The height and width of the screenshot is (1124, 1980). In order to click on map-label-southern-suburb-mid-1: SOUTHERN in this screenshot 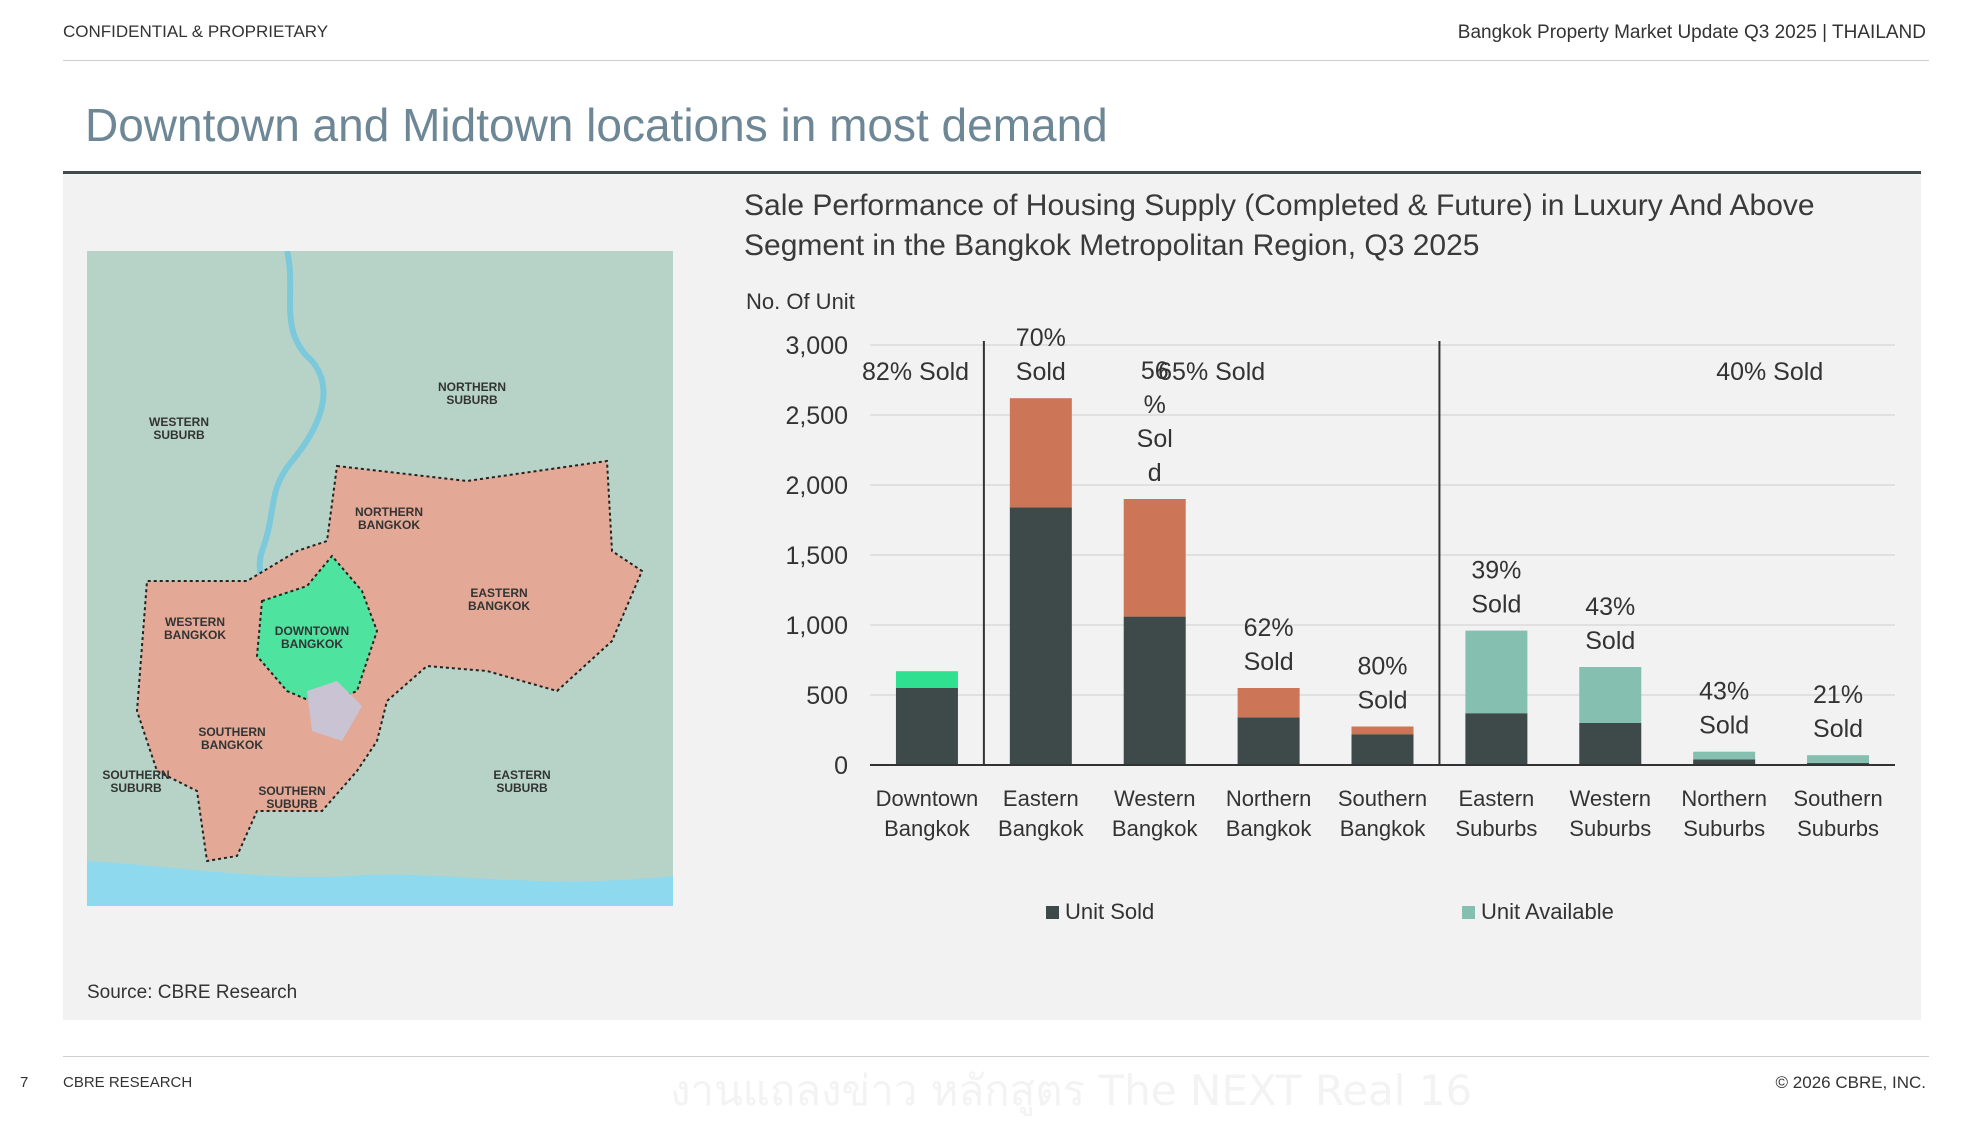, I will do `click(291, 791)`.